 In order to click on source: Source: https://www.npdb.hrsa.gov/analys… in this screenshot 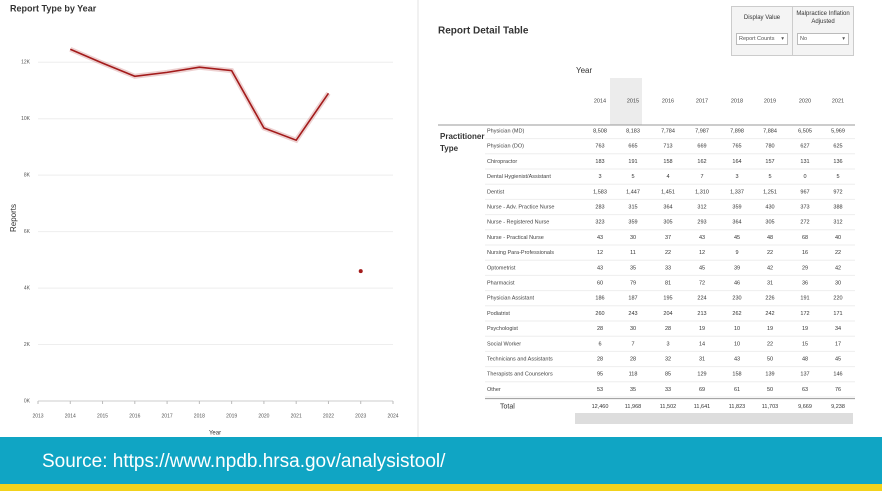, I will do `click(244, 461)`.